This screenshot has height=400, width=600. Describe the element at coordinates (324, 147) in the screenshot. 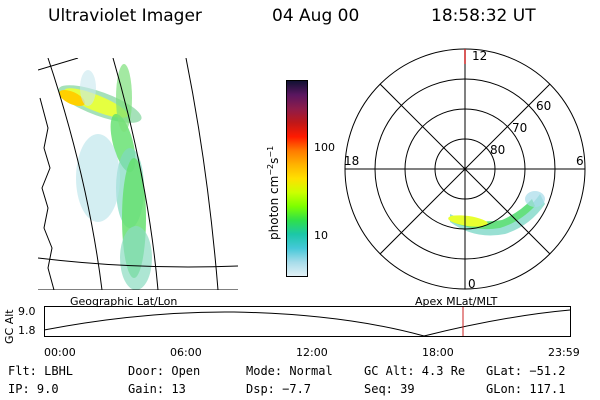

I see `colorbar-tick-100: 100` at that location.